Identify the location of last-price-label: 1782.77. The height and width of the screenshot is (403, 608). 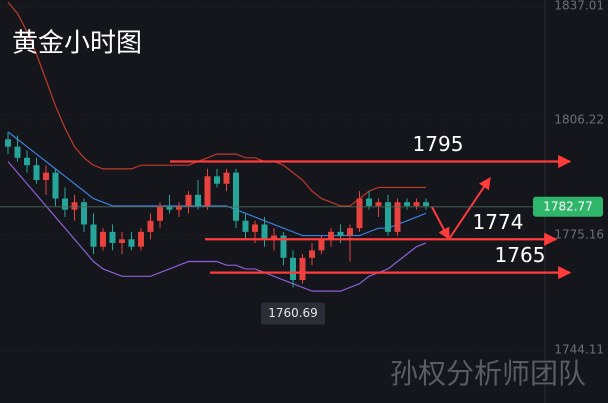
(568, 206).